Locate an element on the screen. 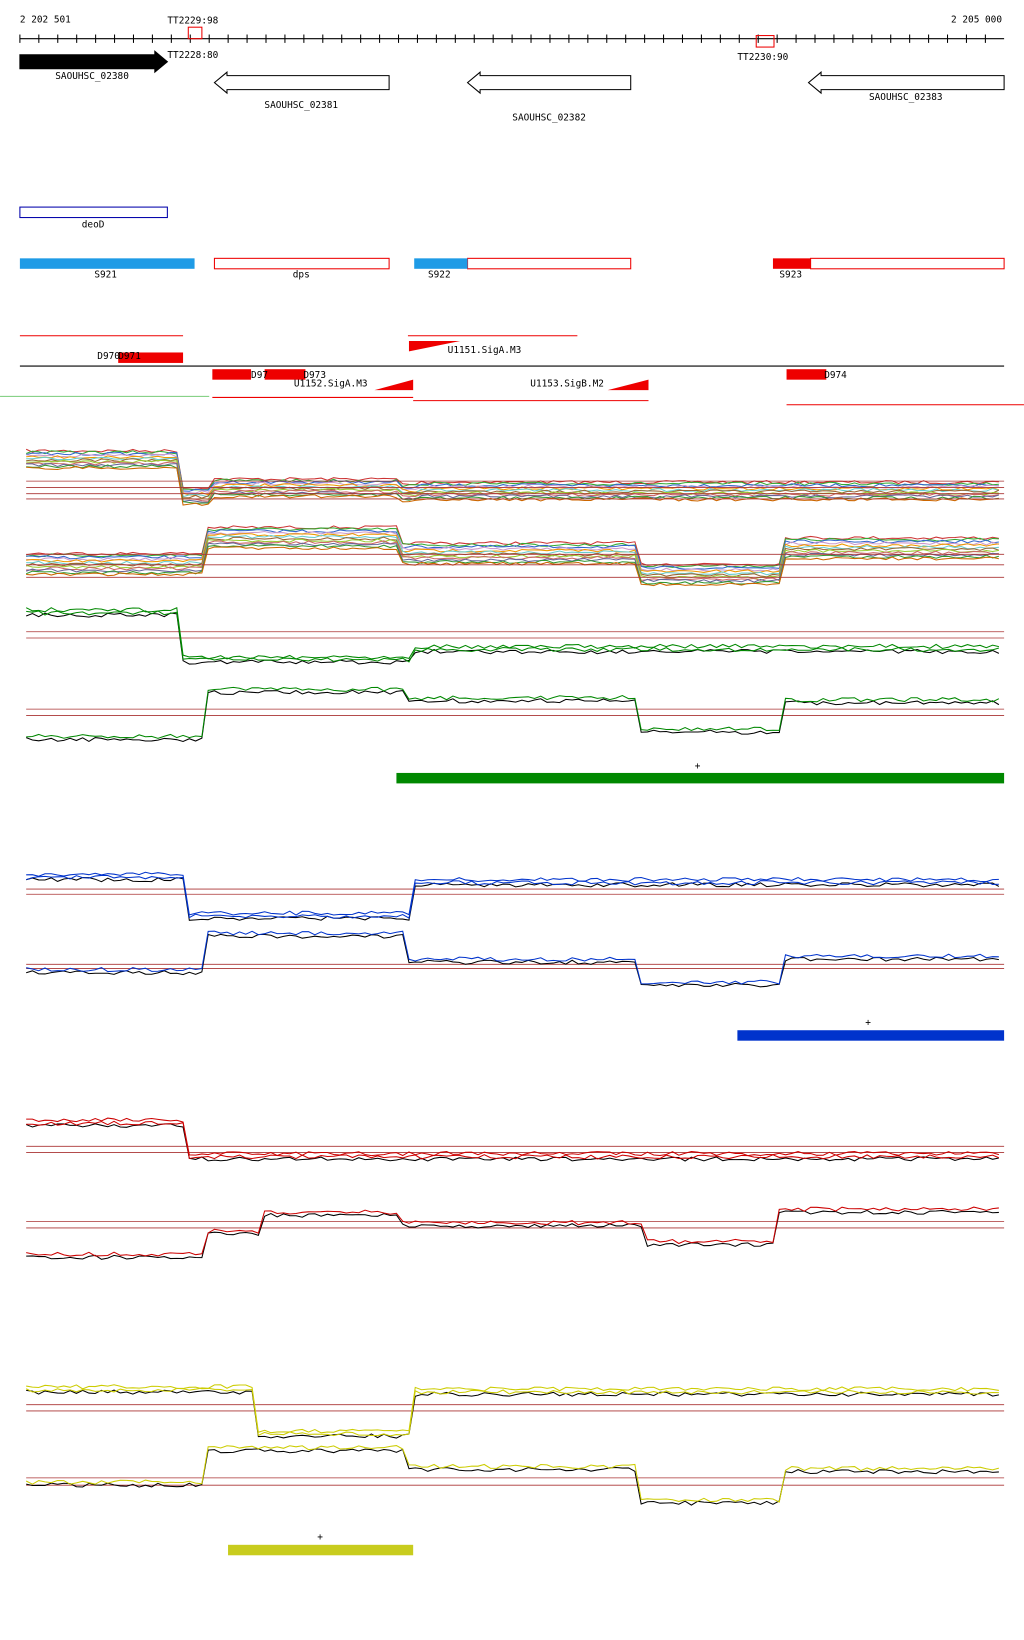 Image resolution: width=1024 pixels, height=1640 pixels. label: SAOUHSC_02380 is located at coordinates (92, 76).